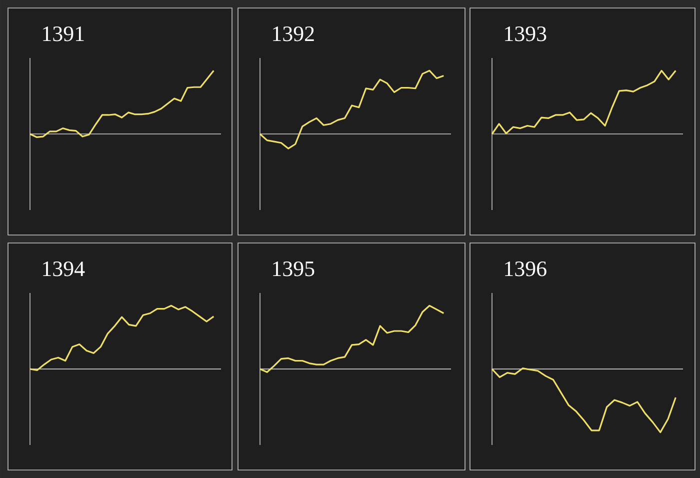  What do you see at coordinates (63, 34) in the screenshot?
I see `chart-title: 1391` at bounding box center [63, 34].